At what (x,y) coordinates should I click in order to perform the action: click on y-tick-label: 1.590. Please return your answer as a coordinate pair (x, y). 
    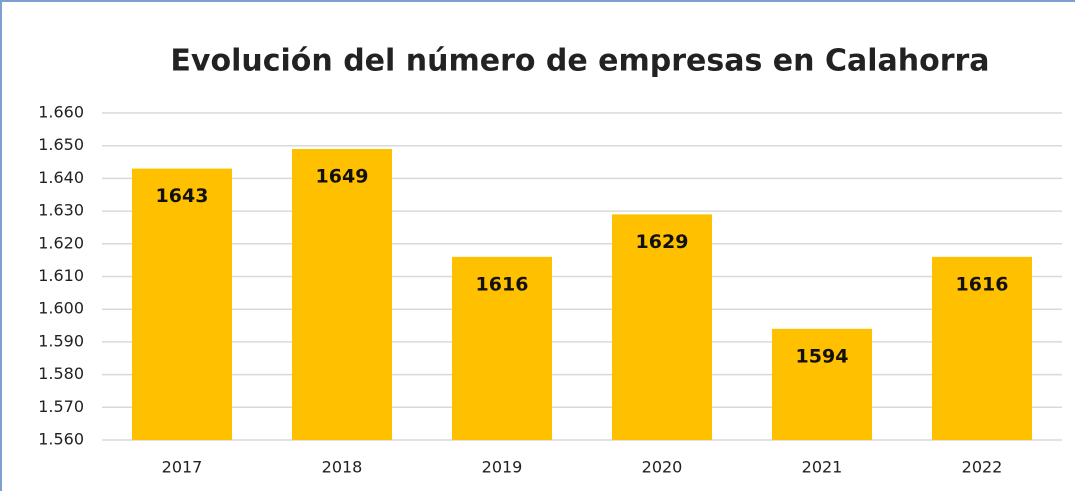
    Looking at the image, I should click on (61, 340).